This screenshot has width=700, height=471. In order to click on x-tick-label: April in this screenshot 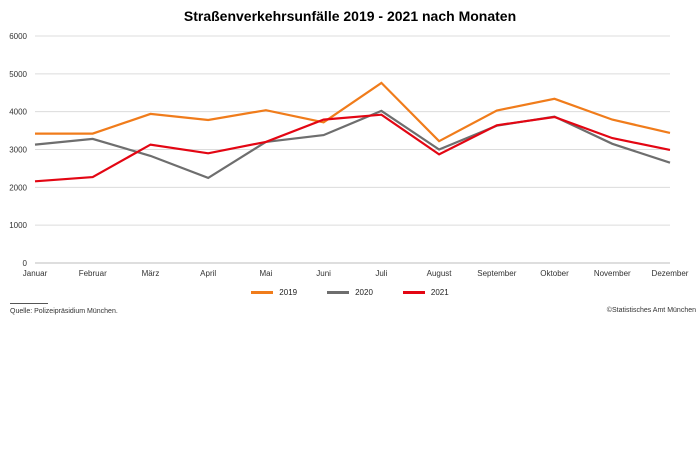, I will do `click(208, 273)`.